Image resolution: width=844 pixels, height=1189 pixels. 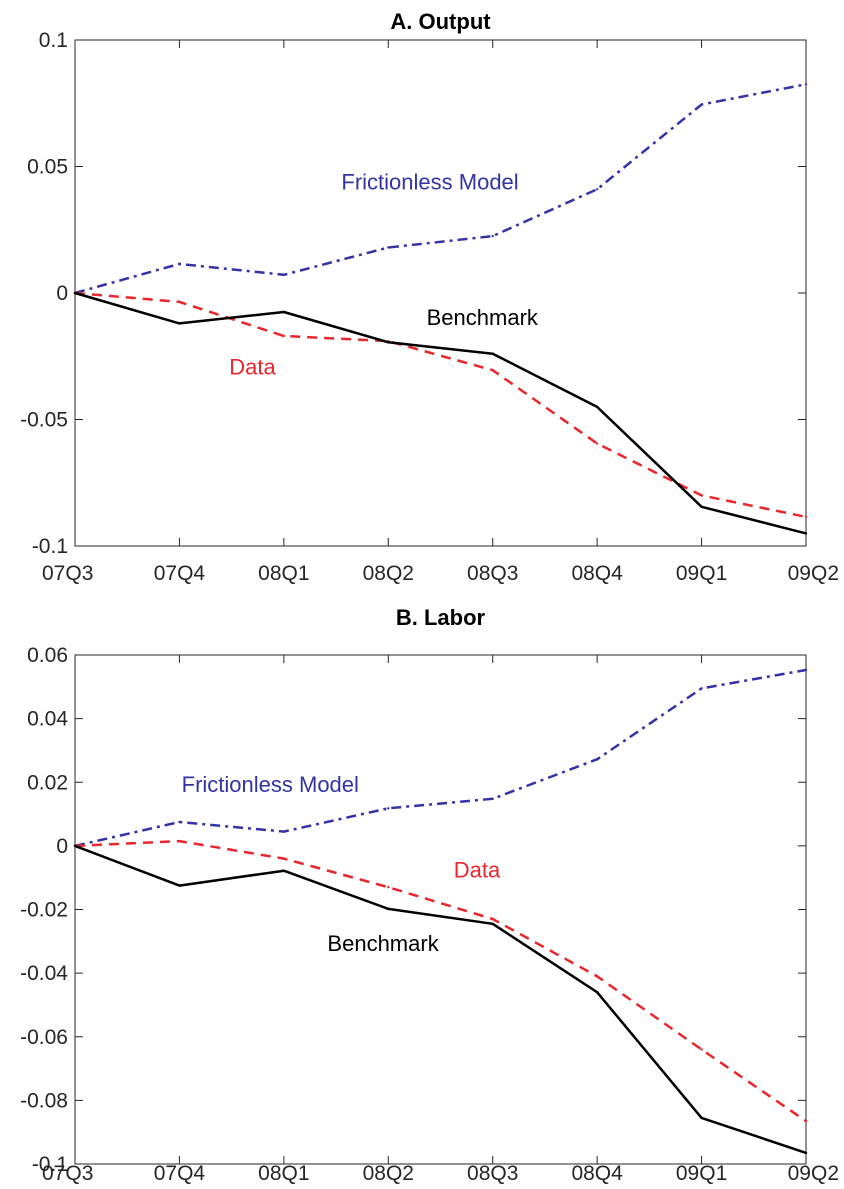 What do you see at coordinates (44, 973) in the screenshot?
I see `y-tick-label: -0.04` at bounding box center [44, 973].